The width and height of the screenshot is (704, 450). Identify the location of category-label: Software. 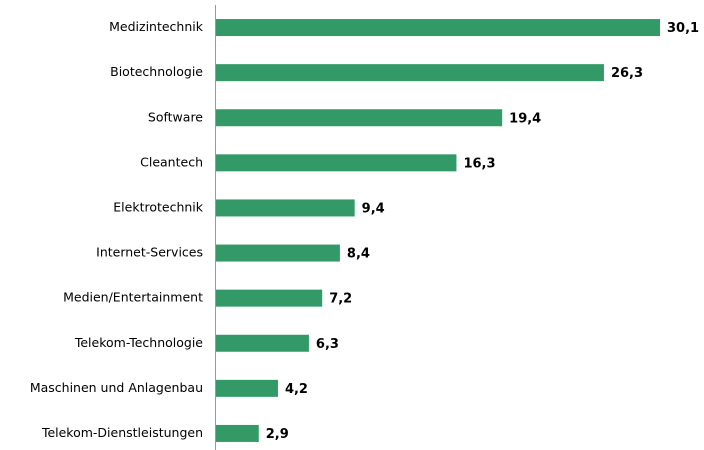
(175, 116).